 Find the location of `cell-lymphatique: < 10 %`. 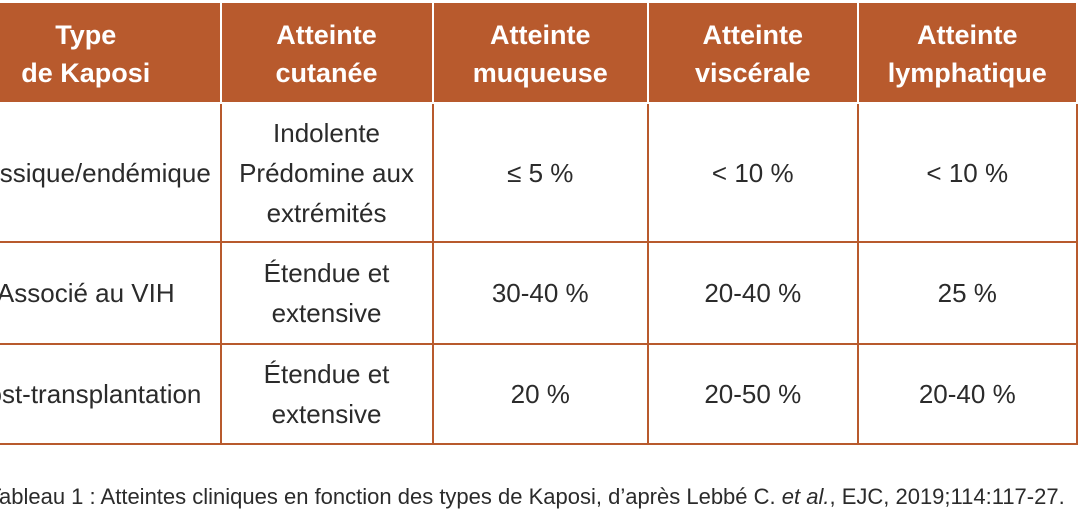

cell-lymphatique: < 10 % is located at coordinates (967, 172).